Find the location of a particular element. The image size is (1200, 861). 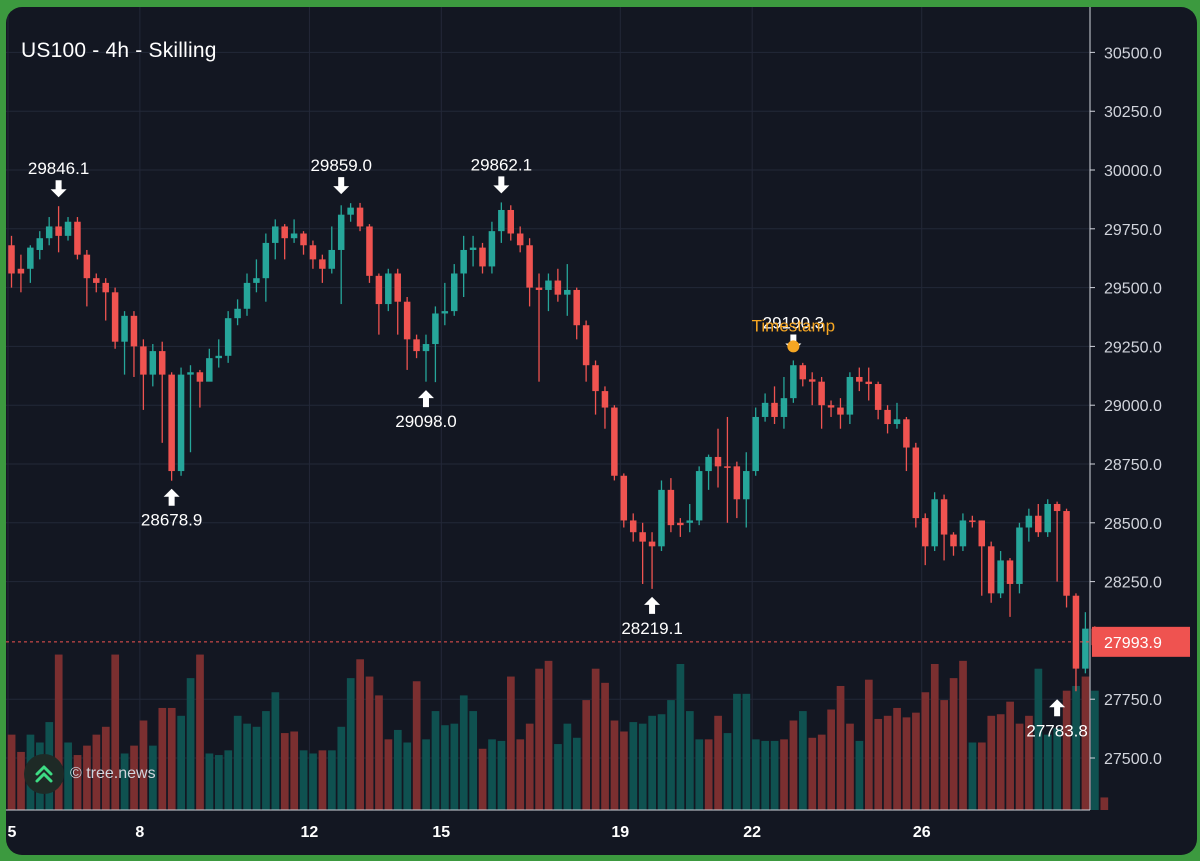

low-annotation-label: 28219.1 is located at coordinates (651, 628).